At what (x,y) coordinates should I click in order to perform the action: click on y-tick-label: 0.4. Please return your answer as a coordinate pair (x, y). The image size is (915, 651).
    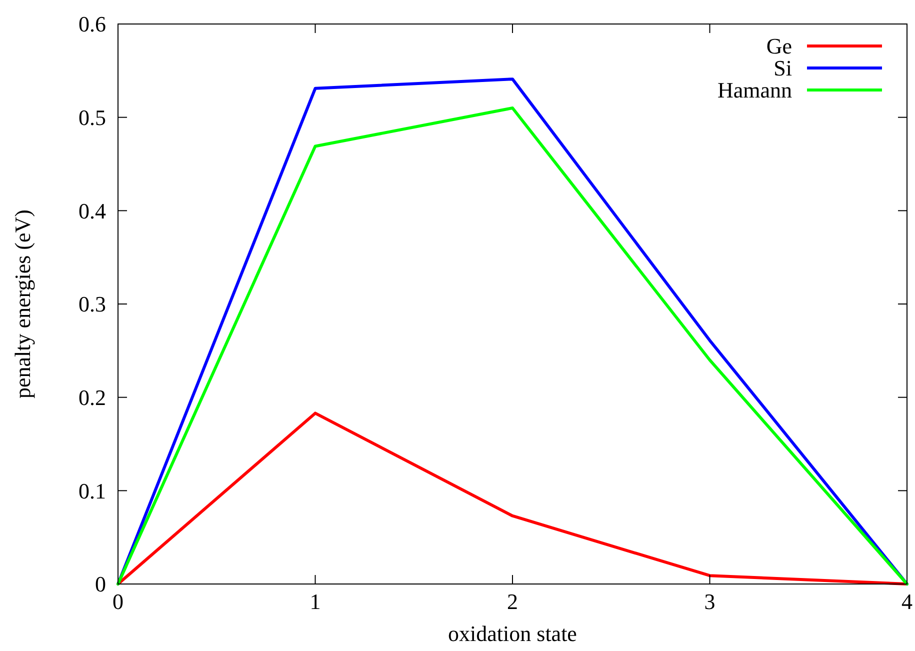
    Looking at the image, I should click on (92, 211).